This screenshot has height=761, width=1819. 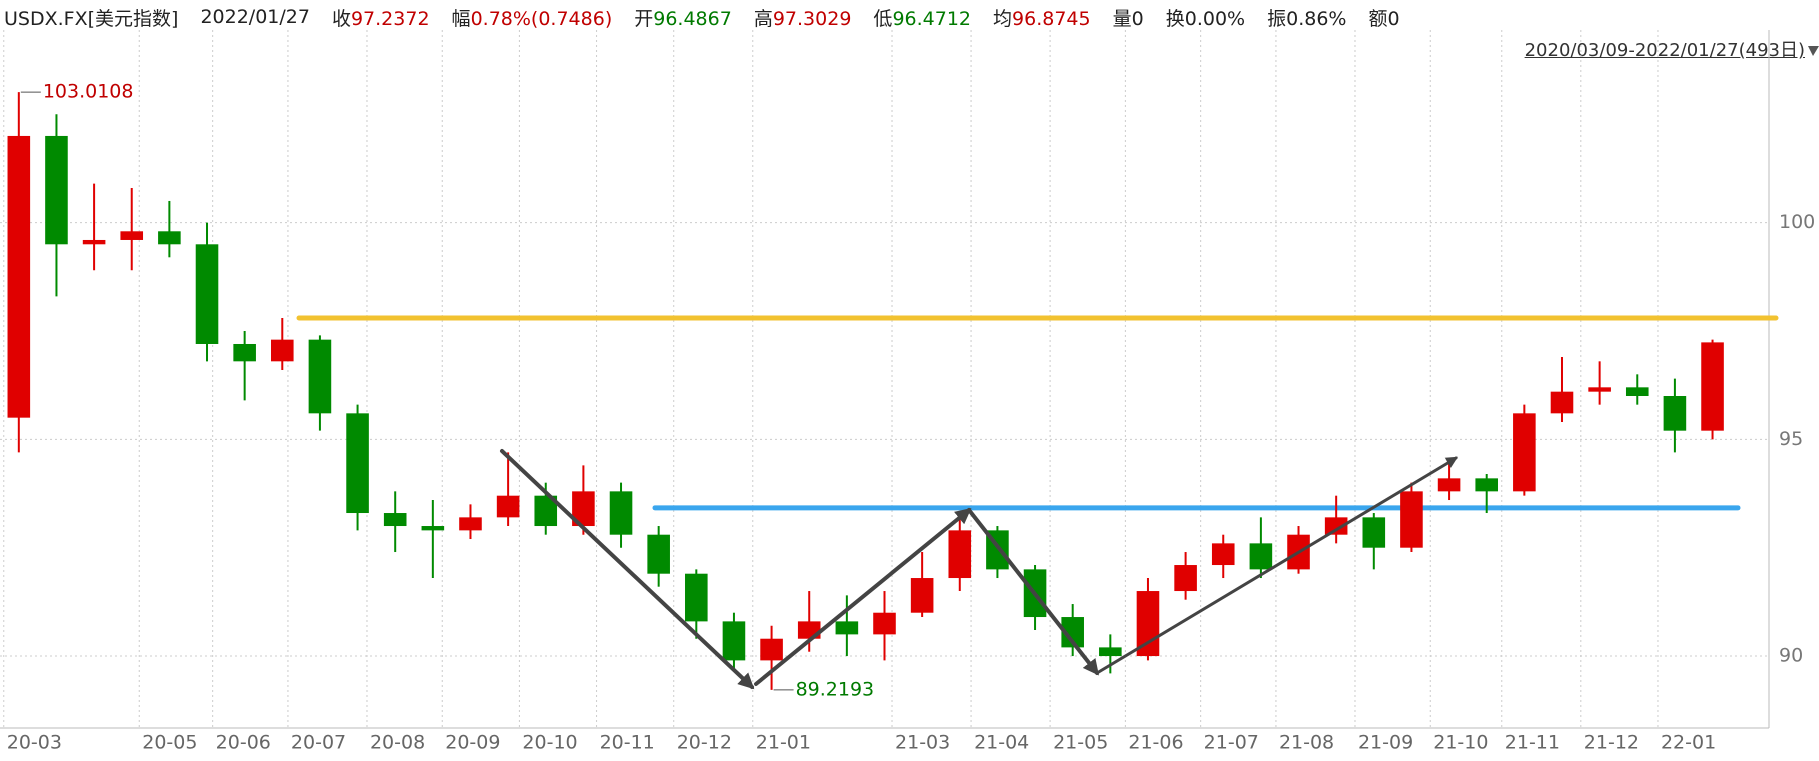 I want to click on quote-field: 换0.00%, so click(x=1205, y=17).